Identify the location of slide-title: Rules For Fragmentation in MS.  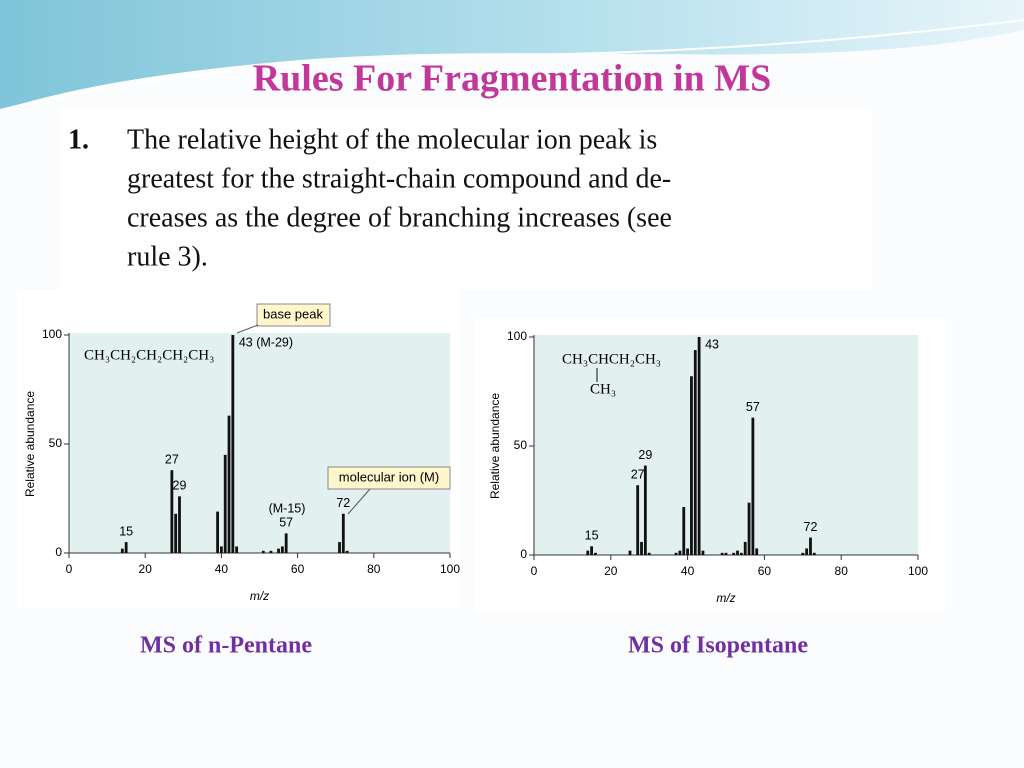
(512, 79).